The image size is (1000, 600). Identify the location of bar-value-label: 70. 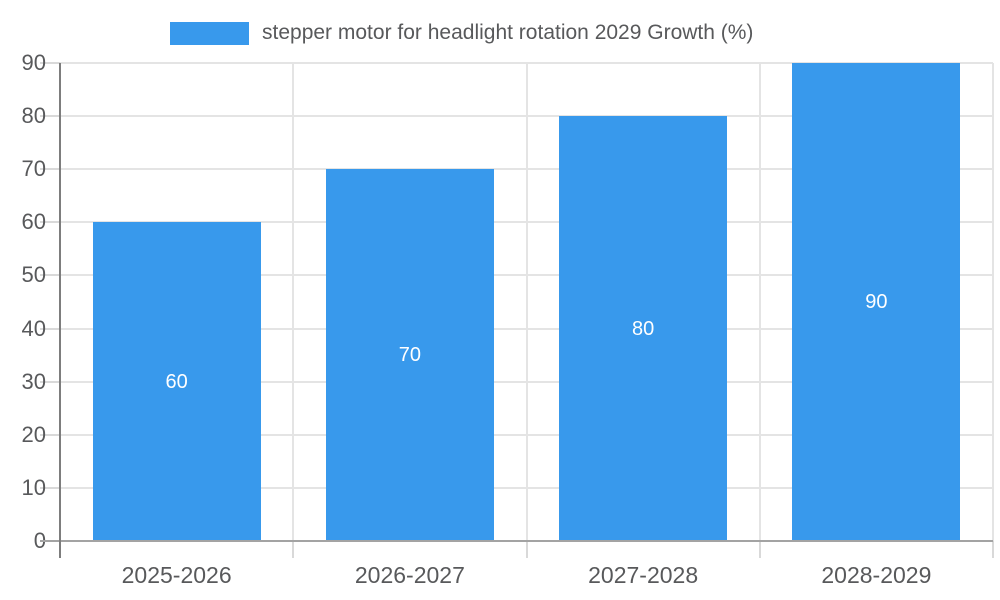
(409, 355).